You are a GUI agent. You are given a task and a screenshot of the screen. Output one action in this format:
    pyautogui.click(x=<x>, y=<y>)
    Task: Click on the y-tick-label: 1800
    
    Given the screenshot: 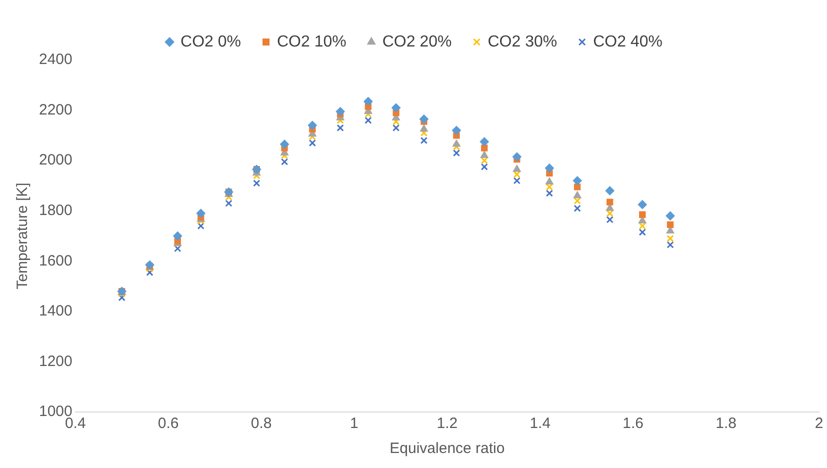 What is the action you would take?
    pyautogui.click(x=55, y=210)
    